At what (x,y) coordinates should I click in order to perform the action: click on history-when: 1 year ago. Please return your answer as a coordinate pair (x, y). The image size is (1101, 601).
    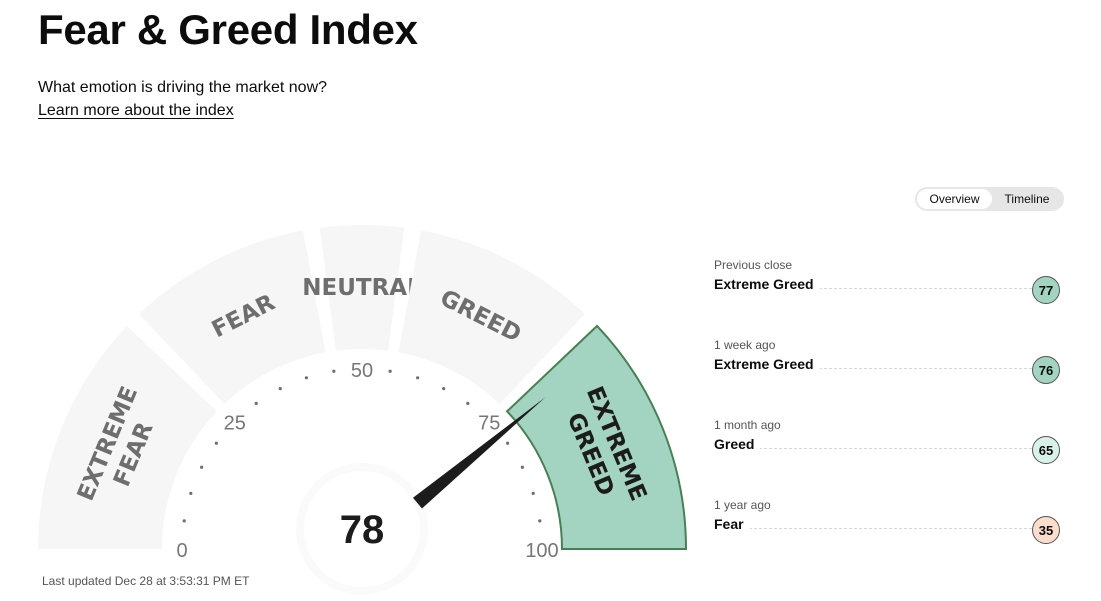
    Looking at the image, I should click on (742, 505).